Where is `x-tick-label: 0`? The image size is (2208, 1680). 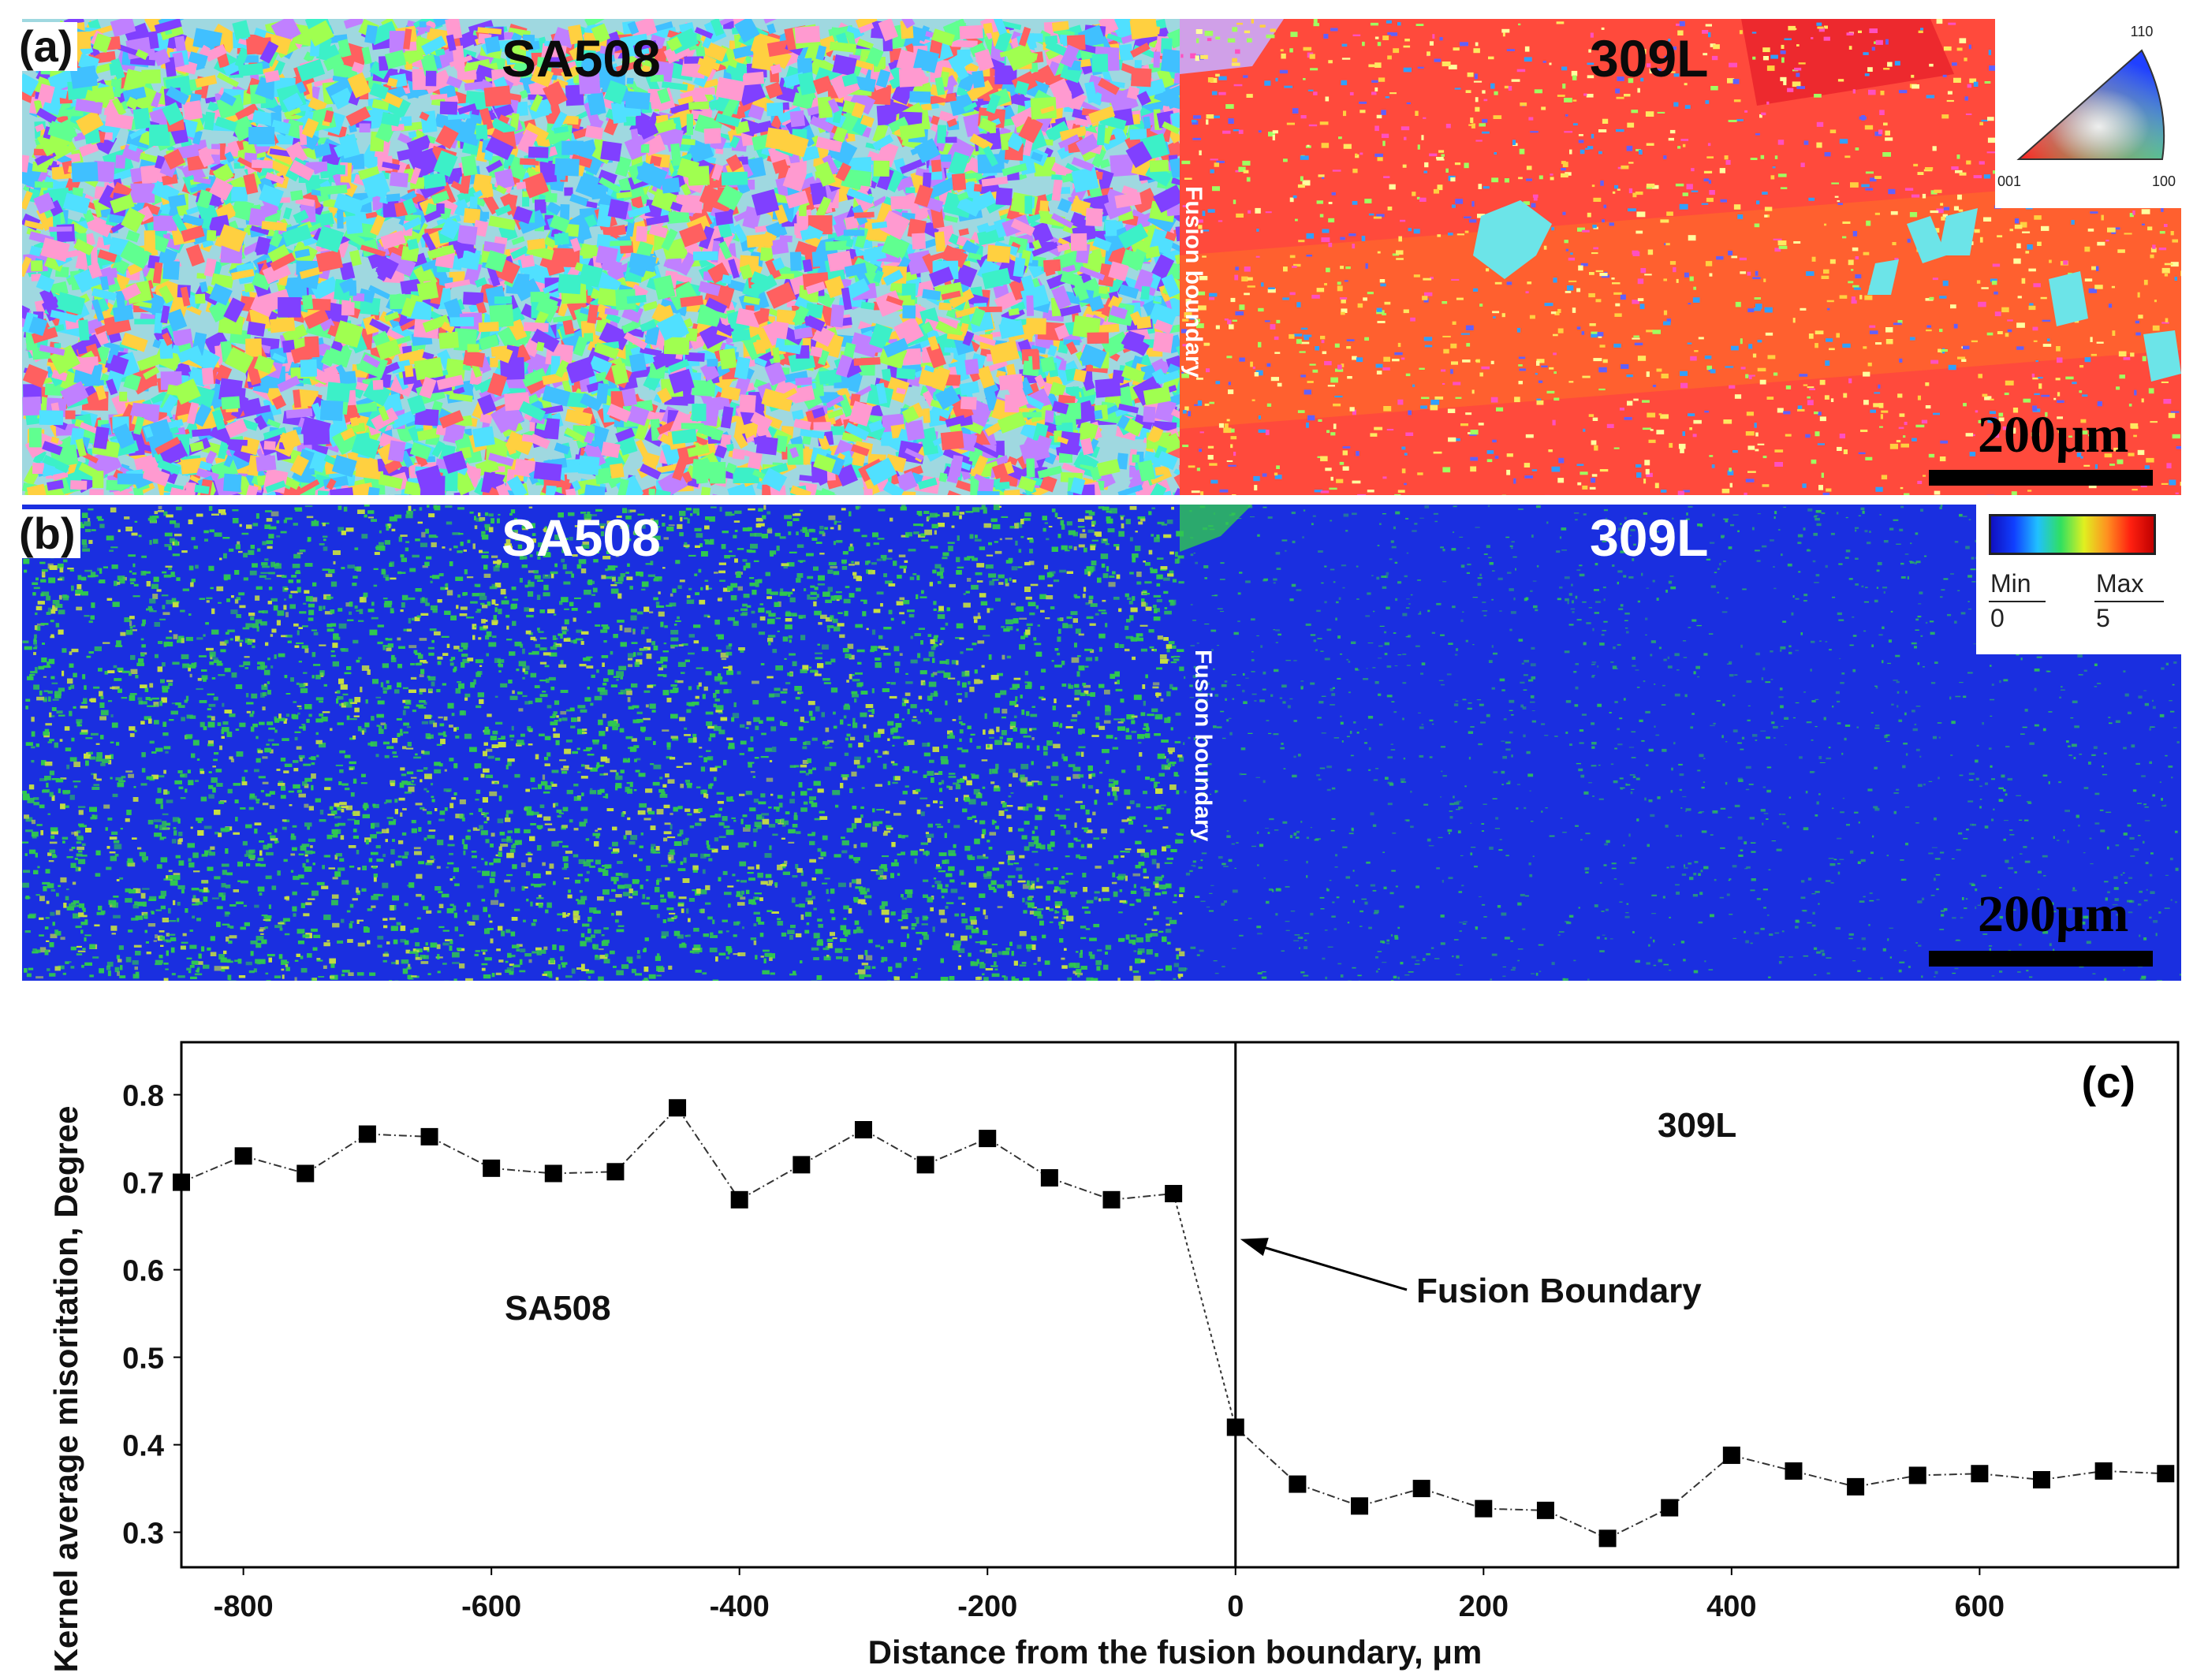
x-tick-label: 0 is located at coordinates (1236, 1606).